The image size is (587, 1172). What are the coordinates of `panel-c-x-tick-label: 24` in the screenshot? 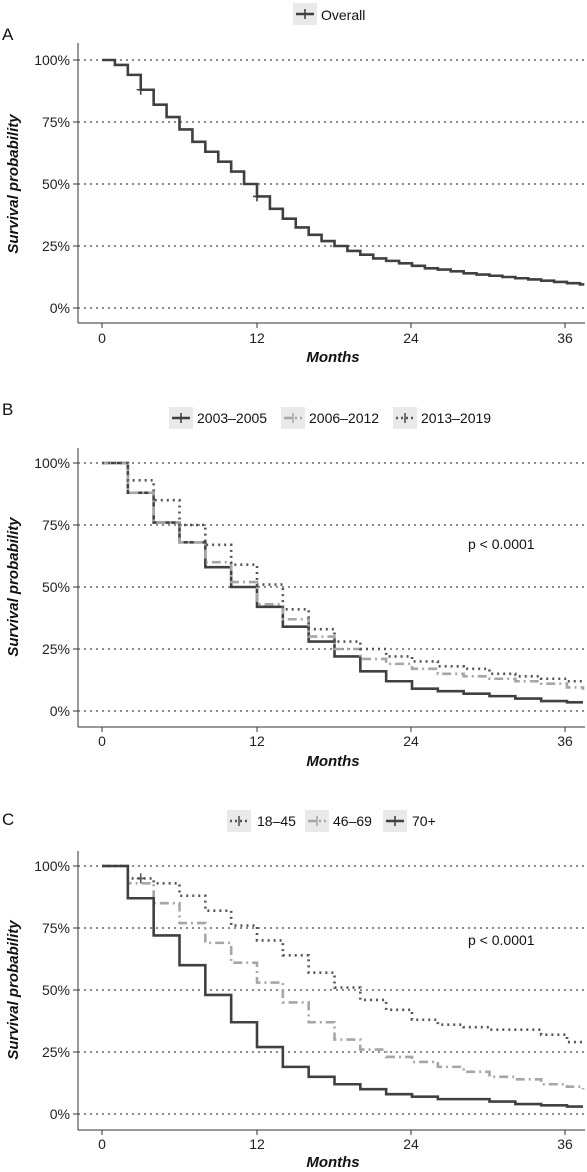 It's located at (411, 1144).